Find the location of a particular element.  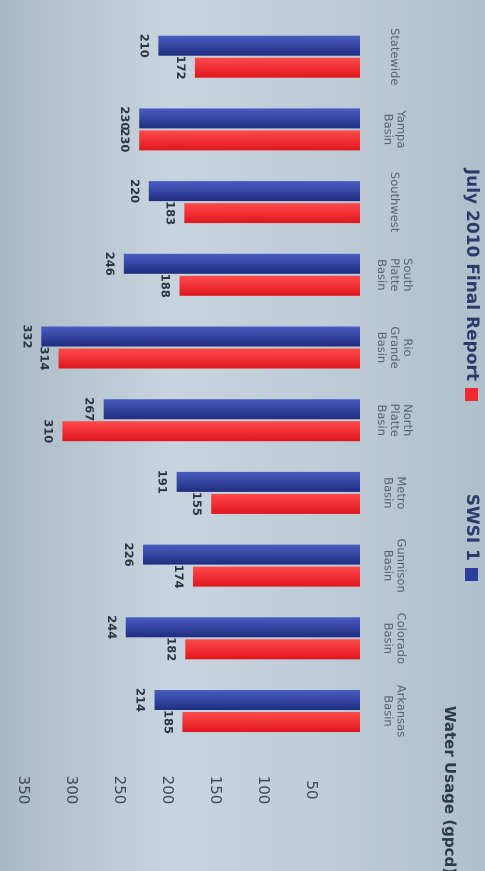

category-label: RioGrandeBasin is located at coordinates (395, 347).